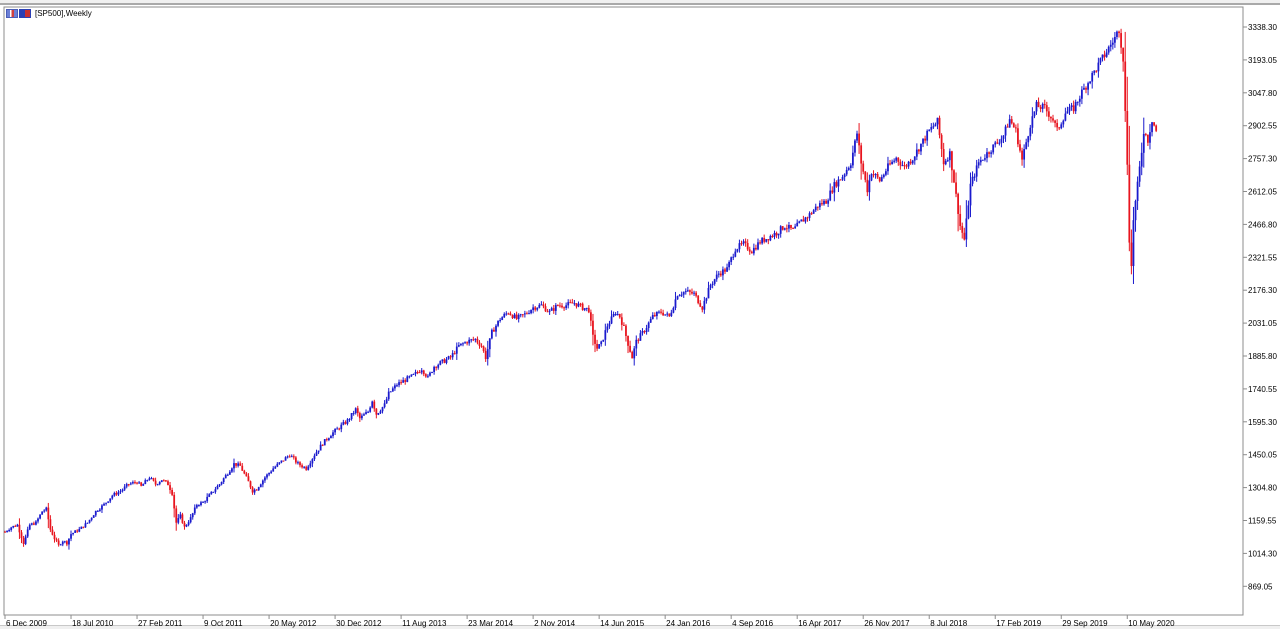 The image size is (1280, 629). What do you see at coordinates (1262, 356) in the screenshot?
I see `y-tick-label: 1885.80` at bounding box center [1262, 356].